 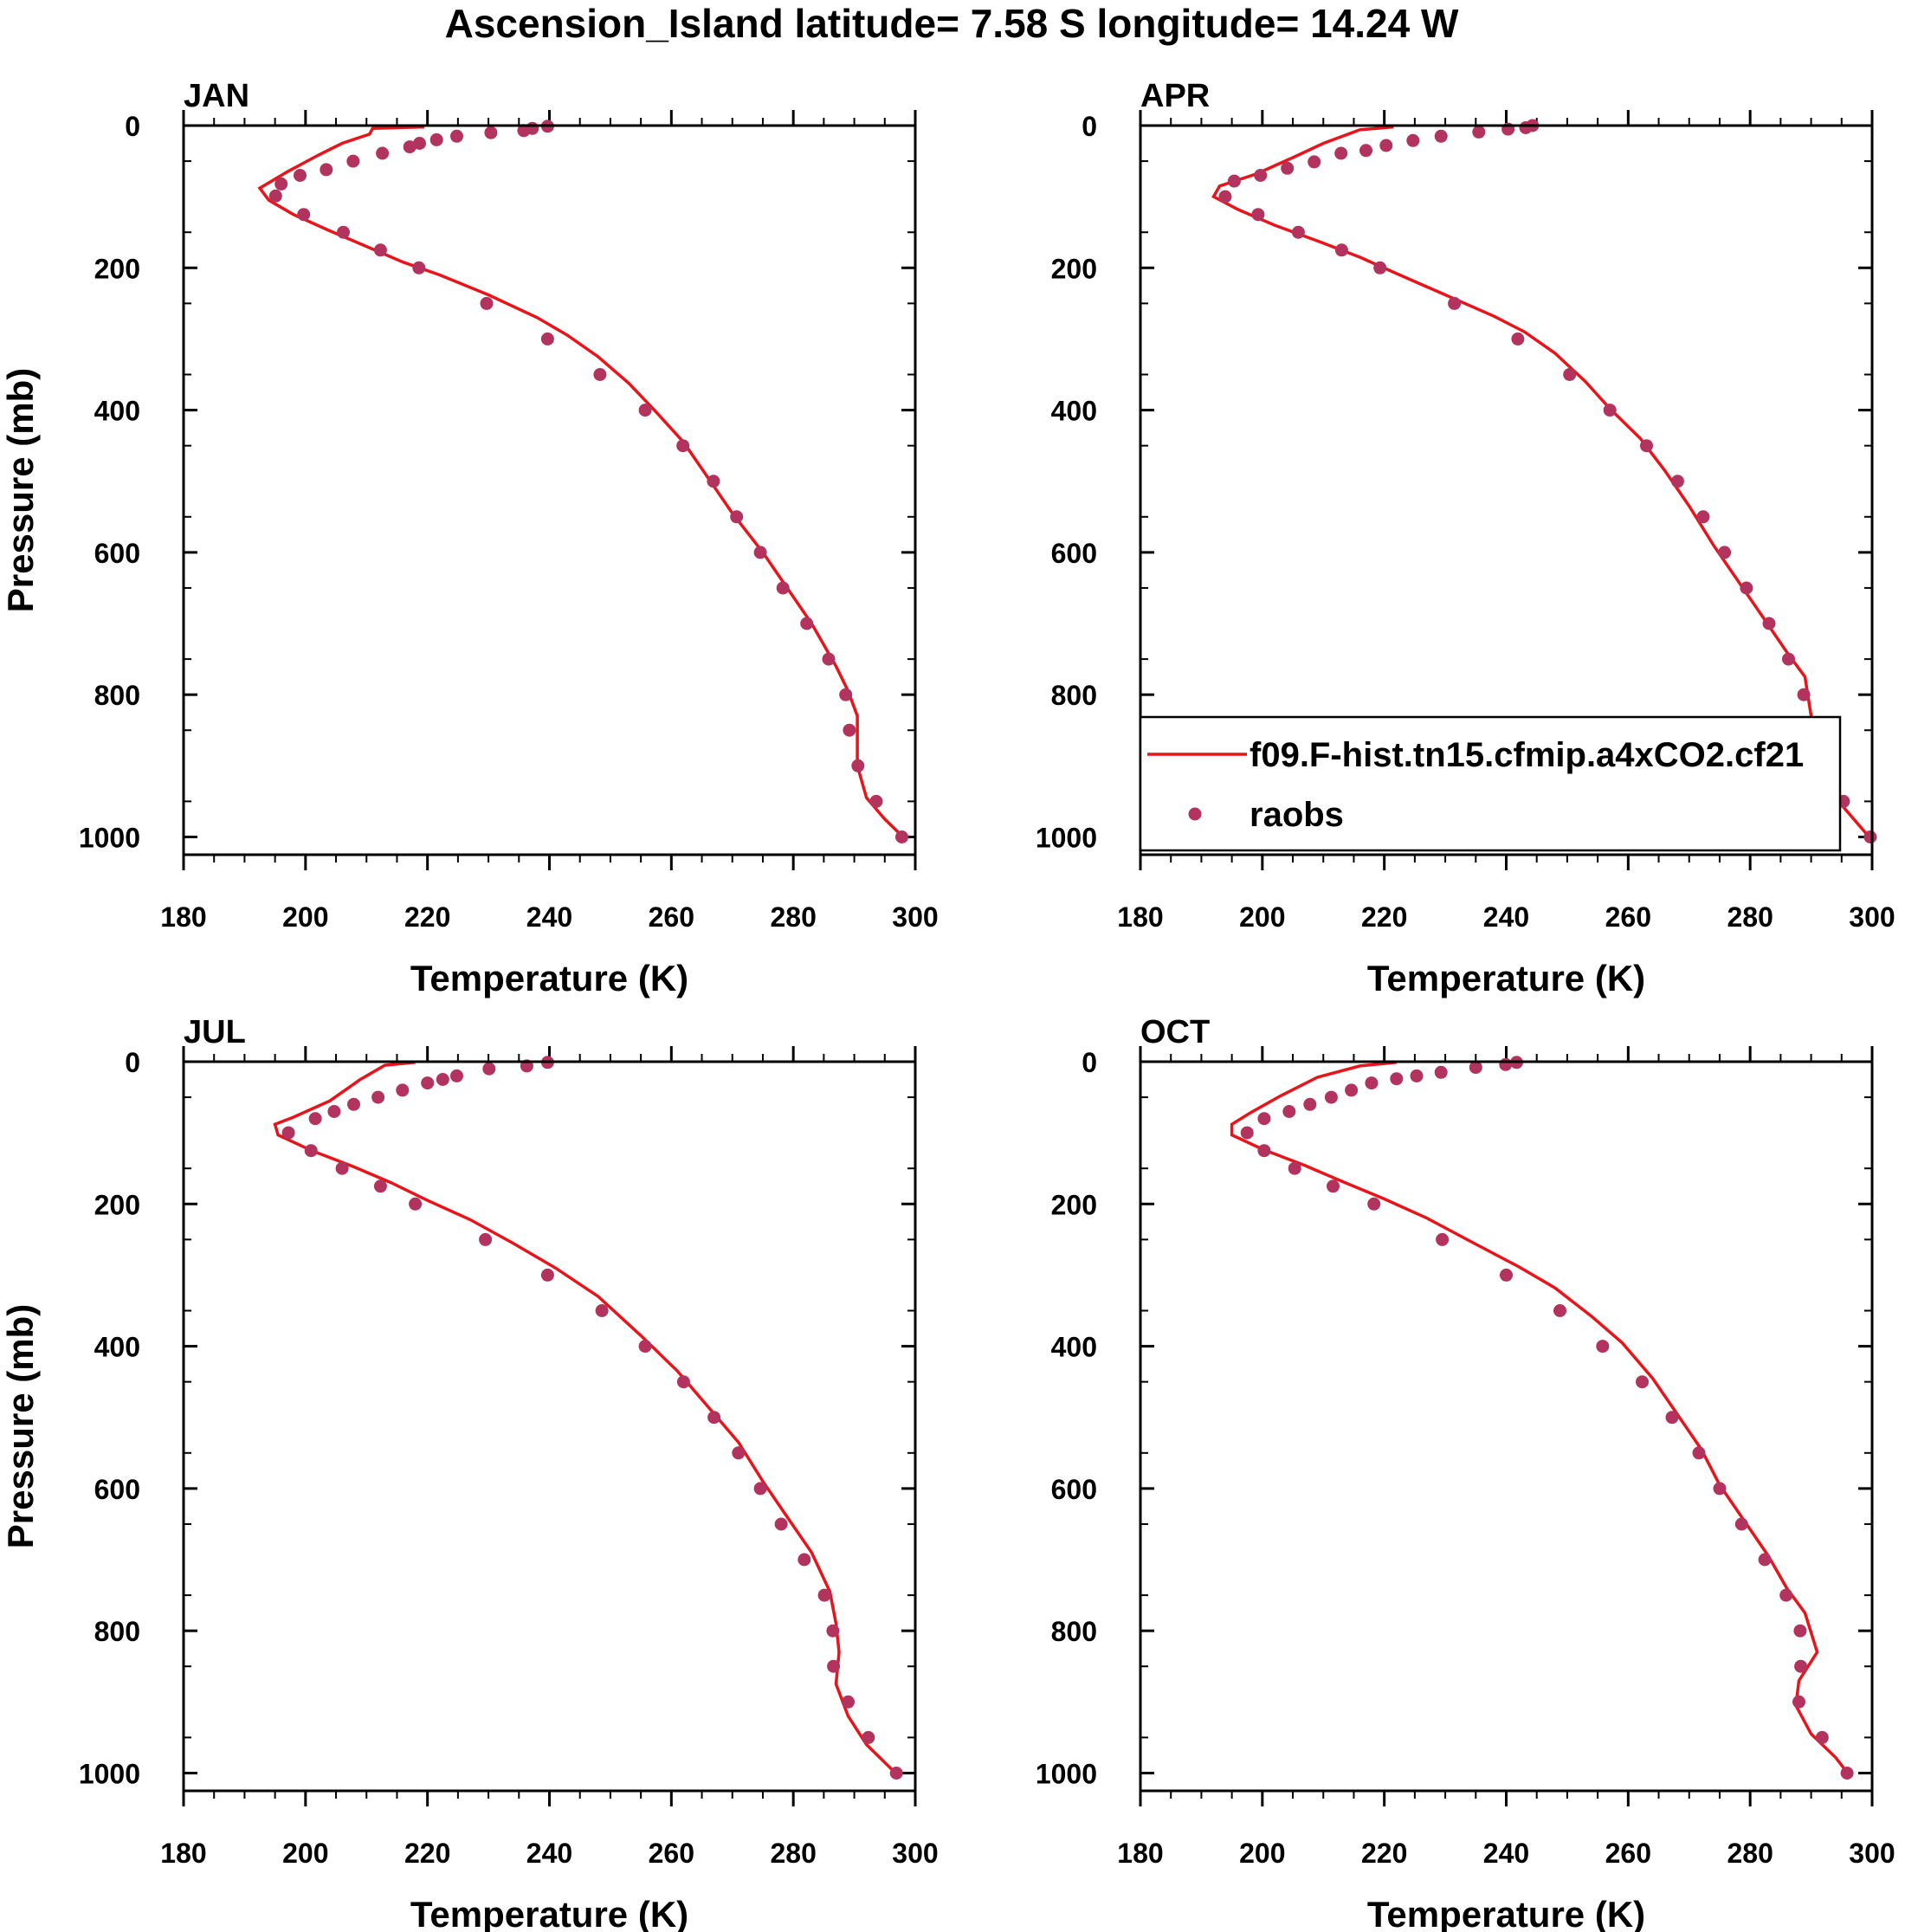 What do you see at coordinates (21, 1426) in the screenshot?
I see `y-axis-label: Pressure (mb)` at bounding box center [21, 1426].